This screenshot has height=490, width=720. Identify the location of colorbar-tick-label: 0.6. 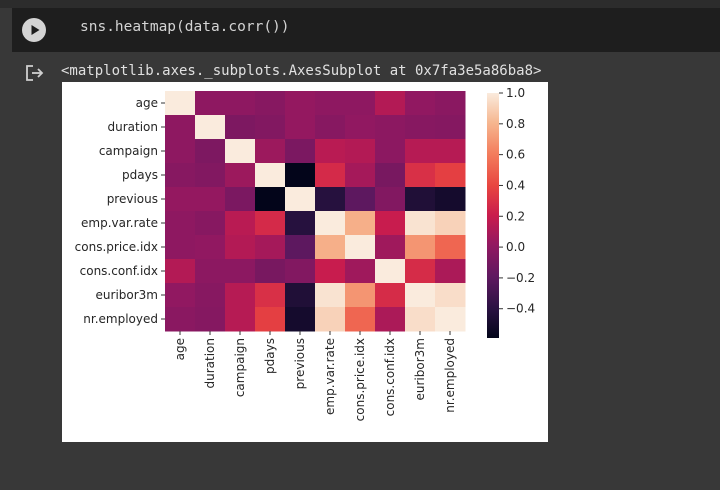
(515, 155).